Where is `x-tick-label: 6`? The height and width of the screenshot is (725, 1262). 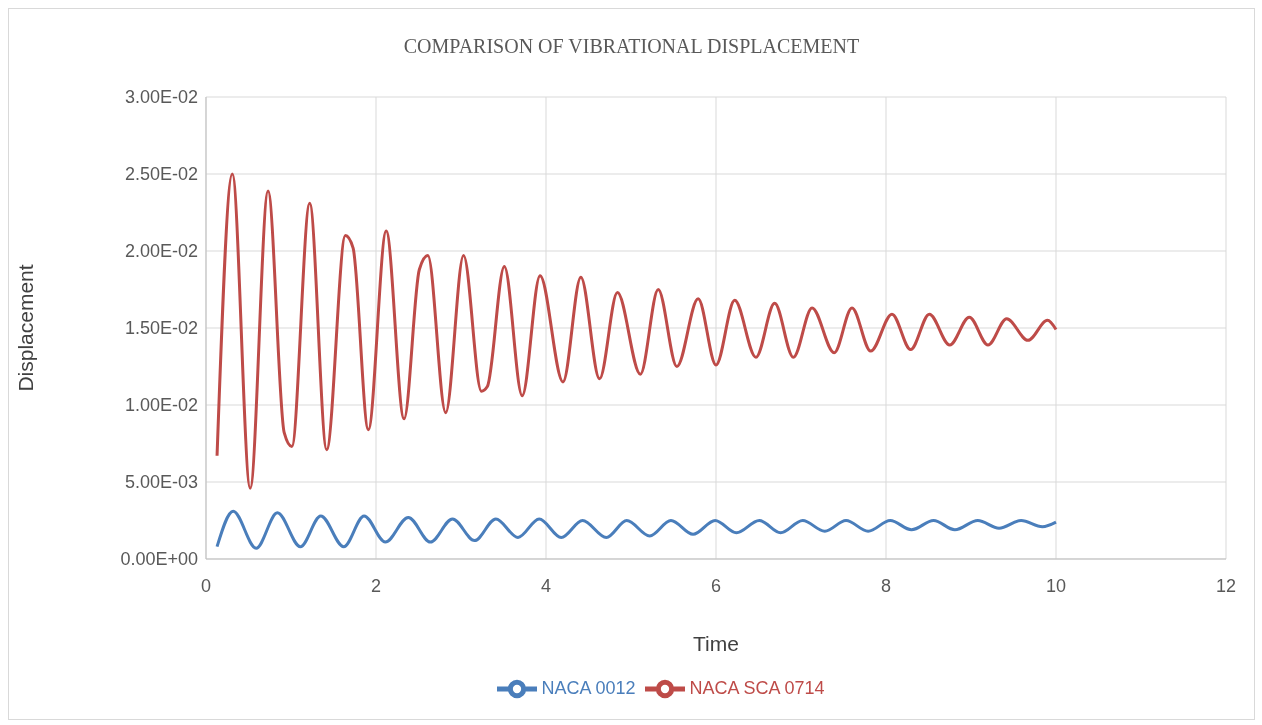
x-tick-label: 6 is located at coordinates (716, 585).